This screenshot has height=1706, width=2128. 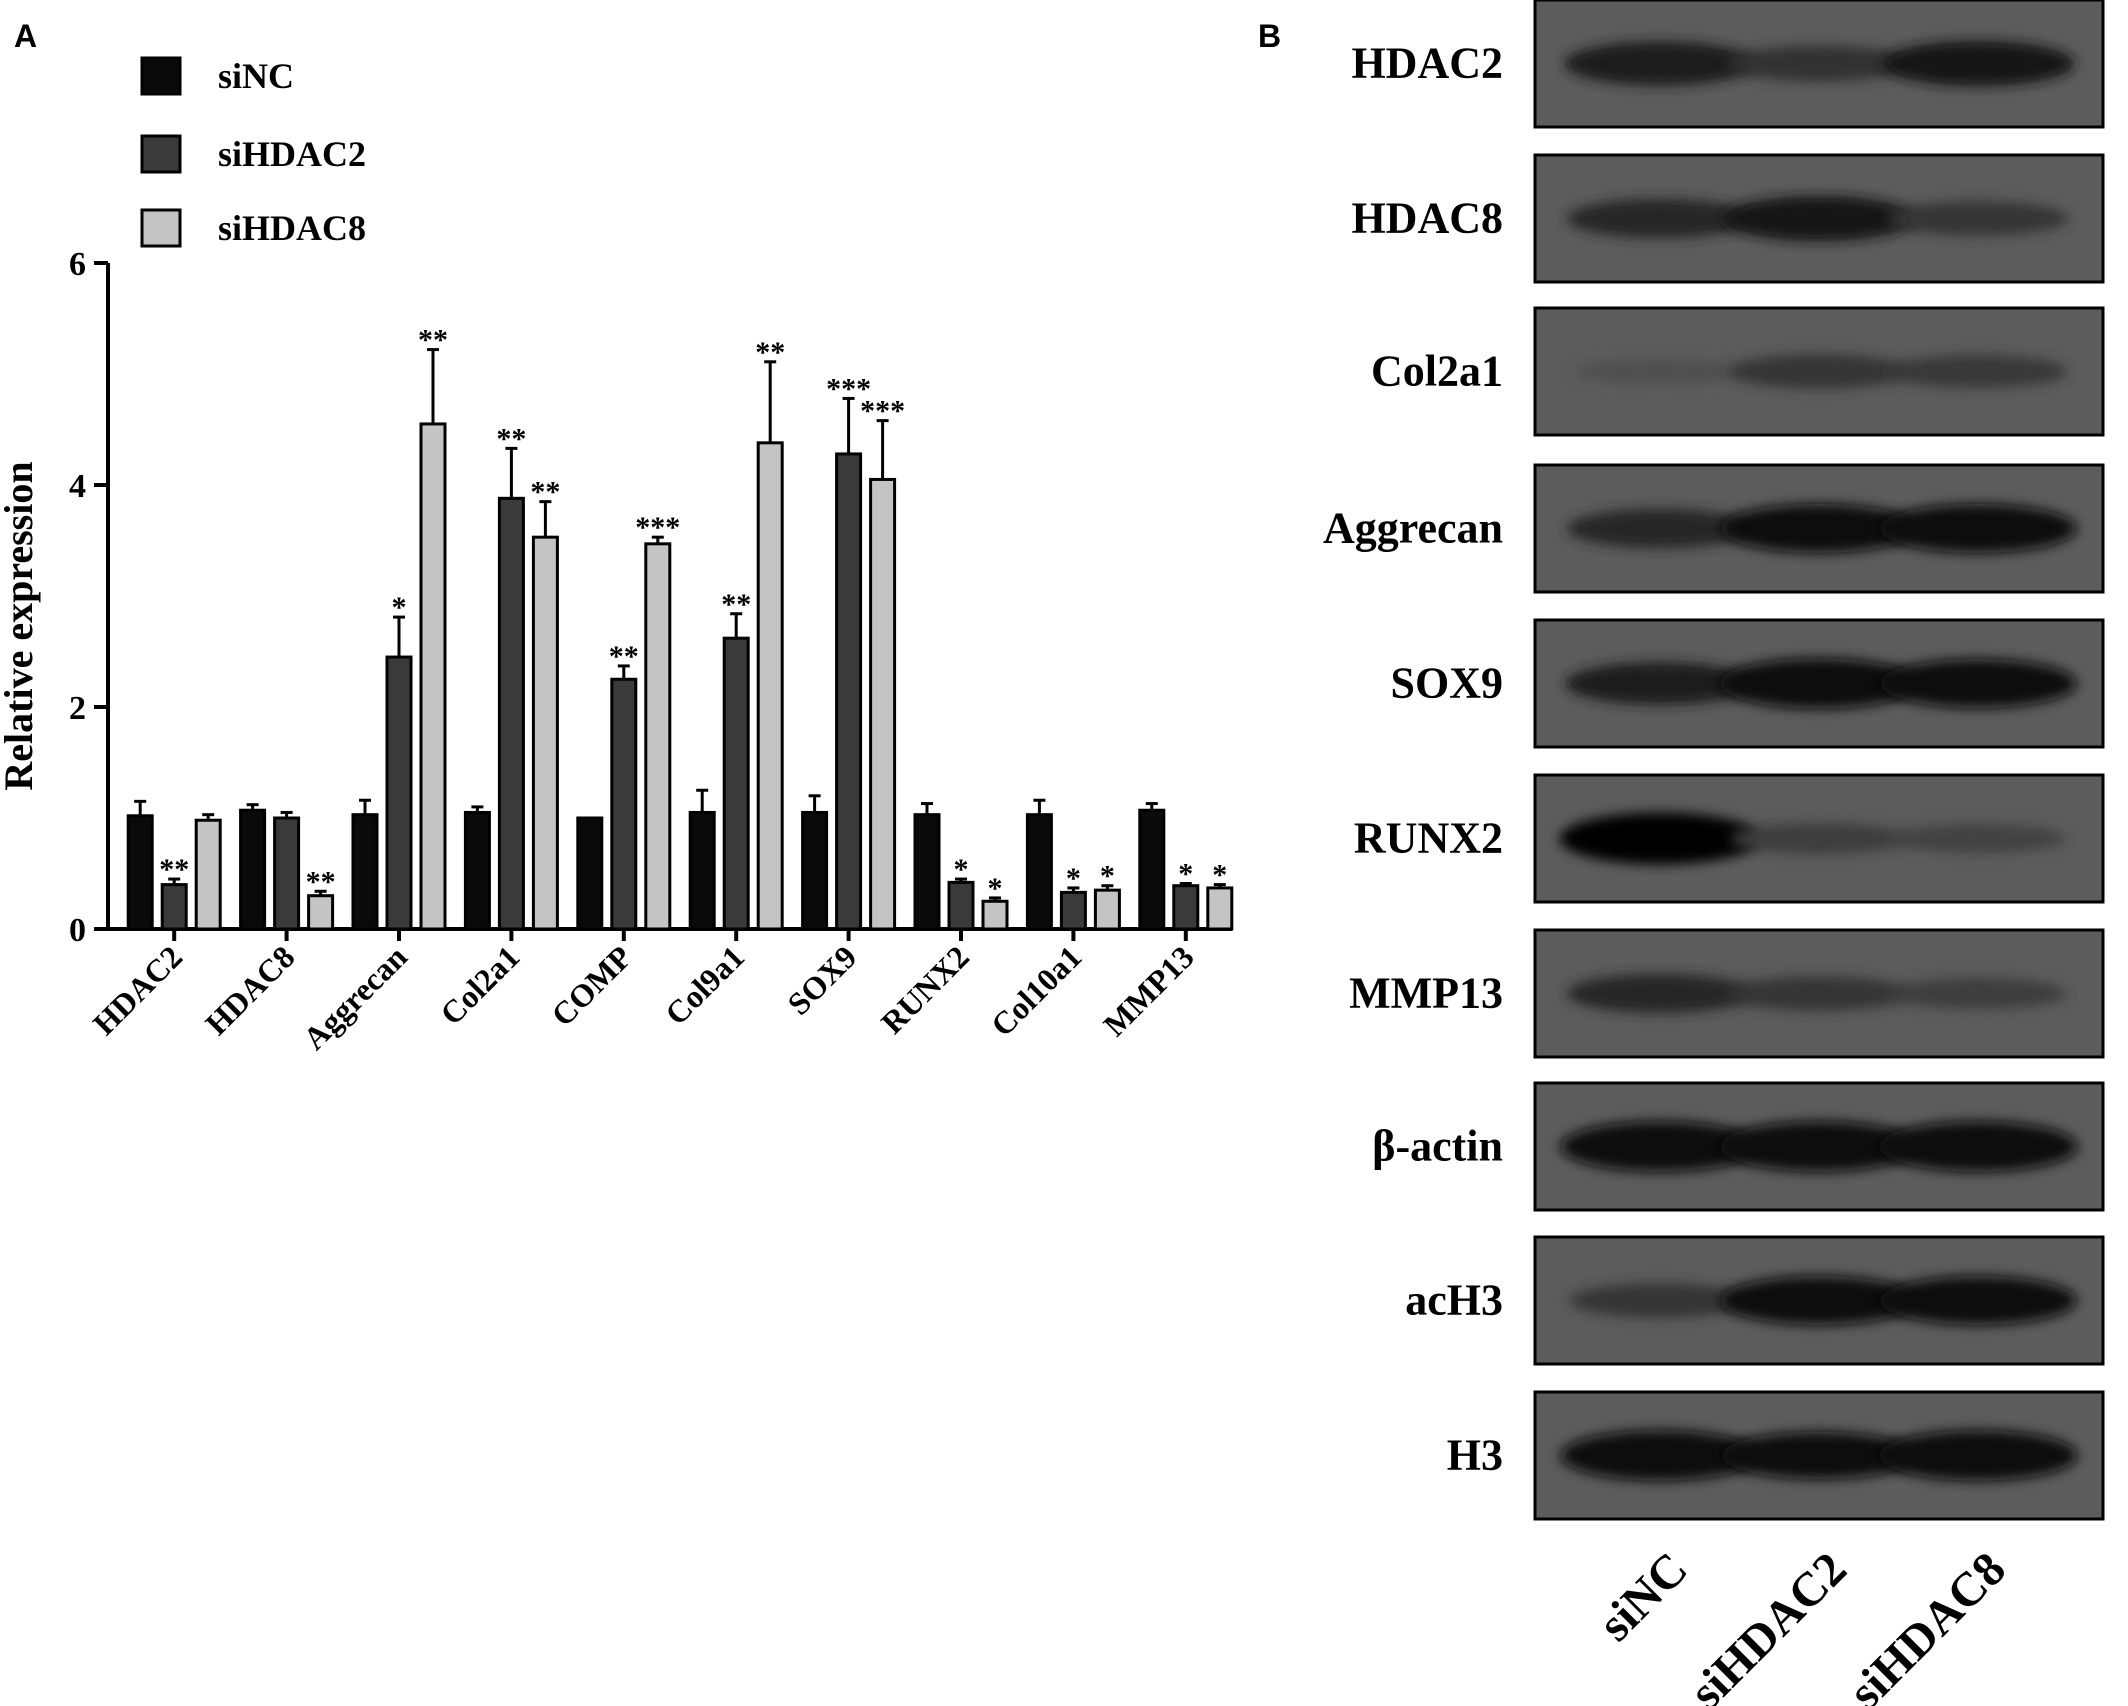 What do you see at coordinates (292, 228) in the screenshot?
I see `legend-label: siHDAC8` at bounding box center [292, 228].